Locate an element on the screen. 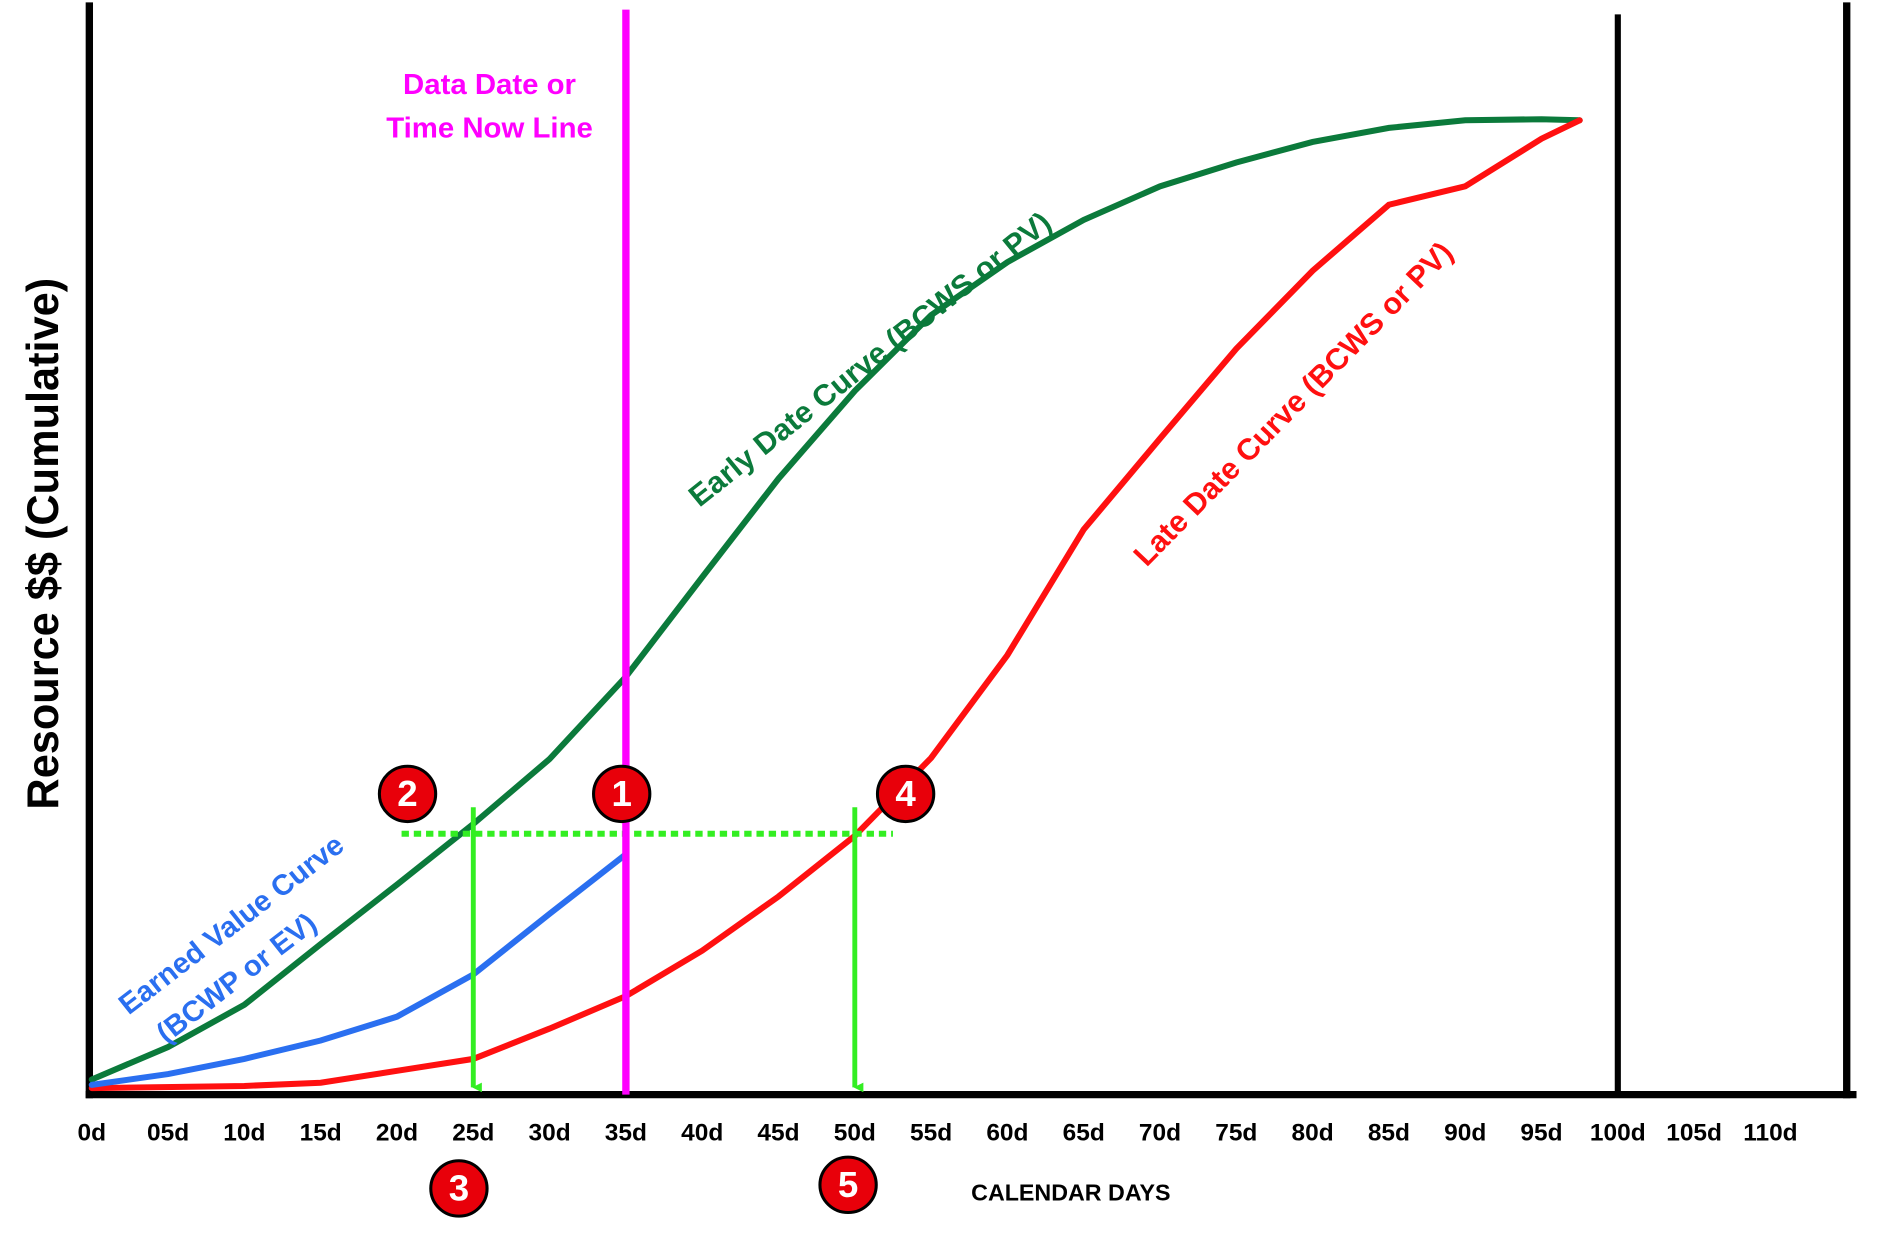 This screenshot has width=1892, height=1251. x-tick-label: 75d is located at coordinates (1236, 1133).